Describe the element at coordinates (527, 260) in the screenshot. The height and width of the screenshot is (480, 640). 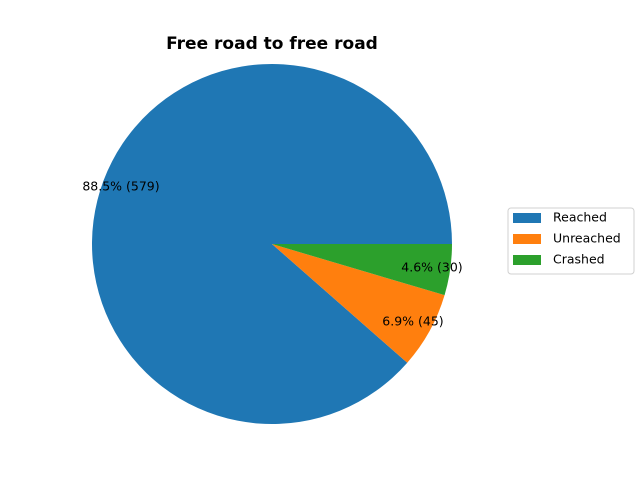
I see `legend-swatch-crashed` at that location.